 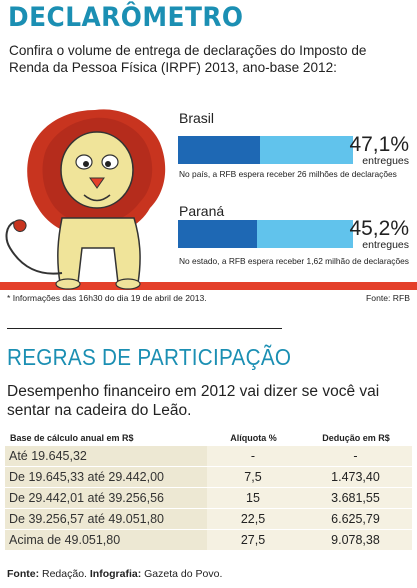 I want to click on cell-deducao: -, so click(x=355, y=456).